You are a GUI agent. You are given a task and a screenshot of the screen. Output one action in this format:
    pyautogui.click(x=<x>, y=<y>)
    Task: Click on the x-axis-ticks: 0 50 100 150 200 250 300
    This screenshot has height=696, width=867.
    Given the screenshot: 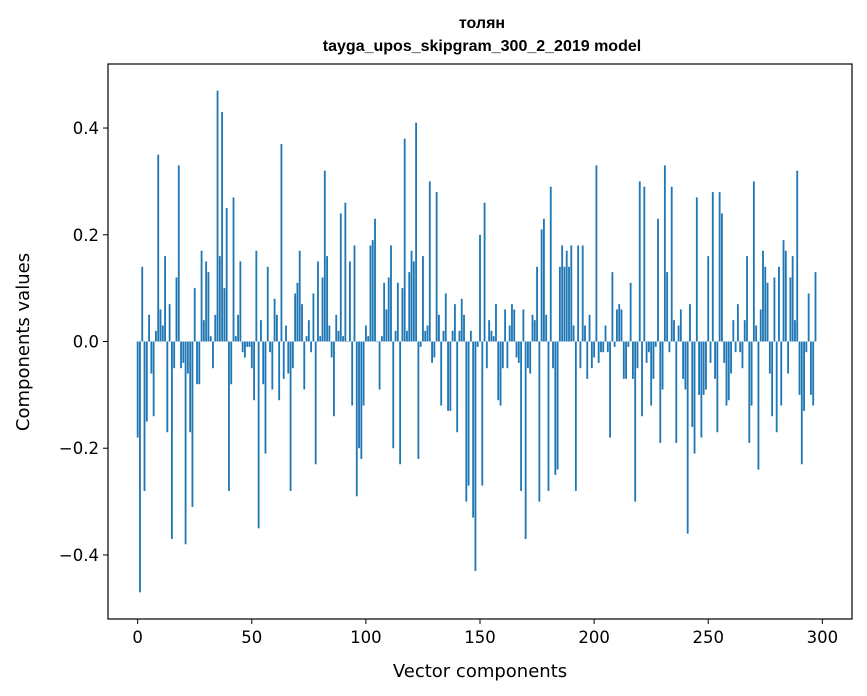 What is the action you would take?
    pyautogui.click(x=485, y=633)
    